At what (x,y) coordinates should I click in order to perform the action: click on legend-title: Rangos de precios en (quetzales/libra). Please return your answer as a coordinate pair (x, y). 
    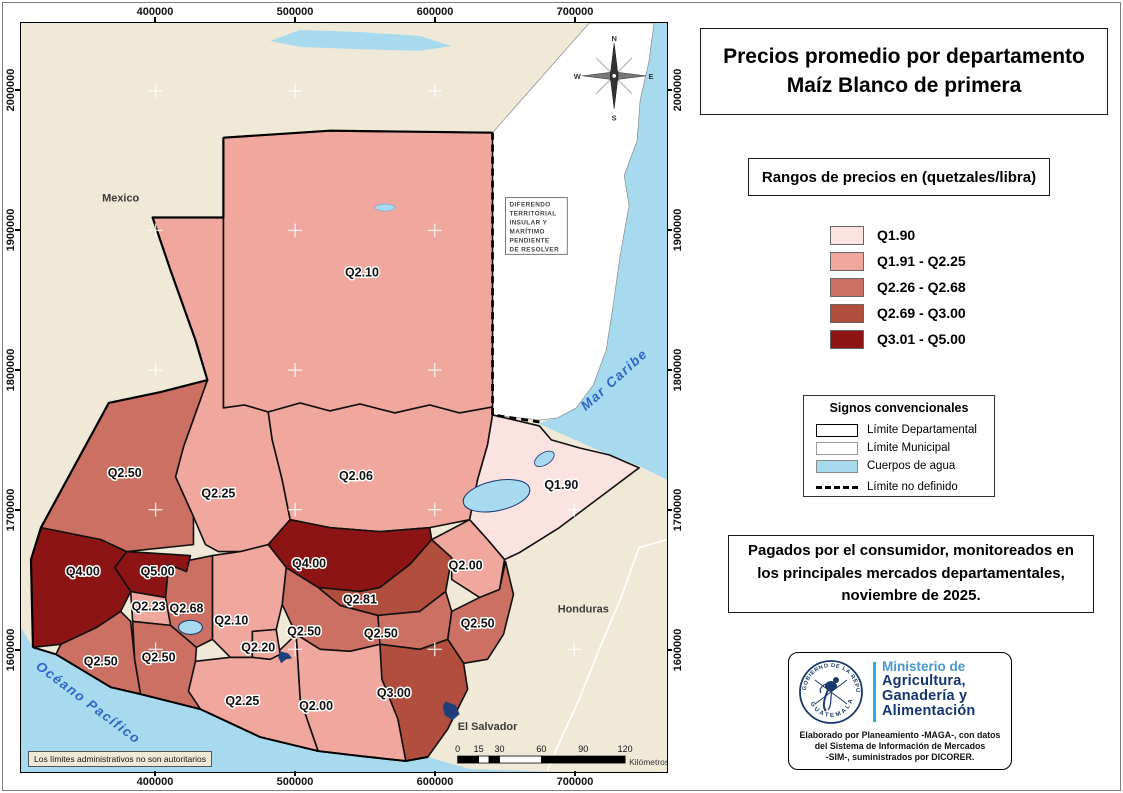
    Looking at the image, I should click on (899, 177).